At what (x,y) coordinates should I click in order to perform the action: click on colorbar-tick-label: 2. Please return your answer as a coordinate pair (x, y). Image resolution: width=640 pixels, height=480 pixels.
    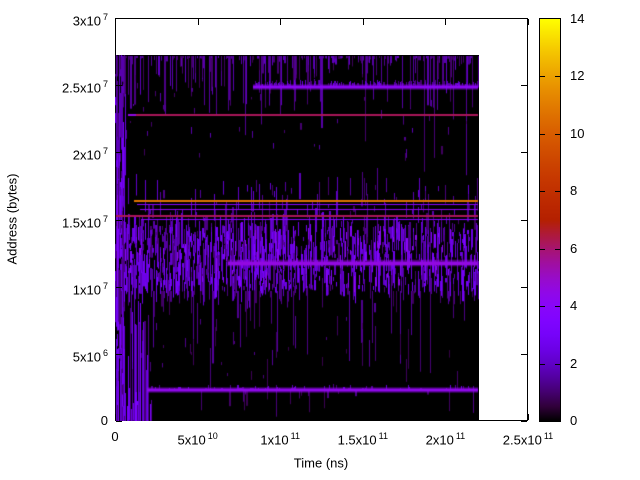
    Looking at the image, I should click on (574, 363).